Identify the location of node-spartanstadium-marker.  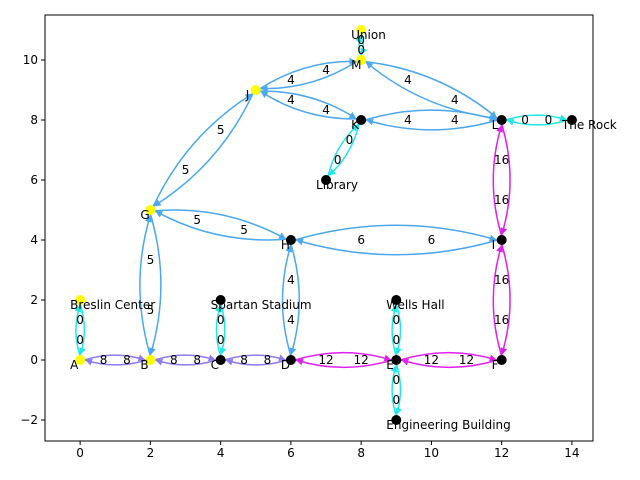
(220, 300).